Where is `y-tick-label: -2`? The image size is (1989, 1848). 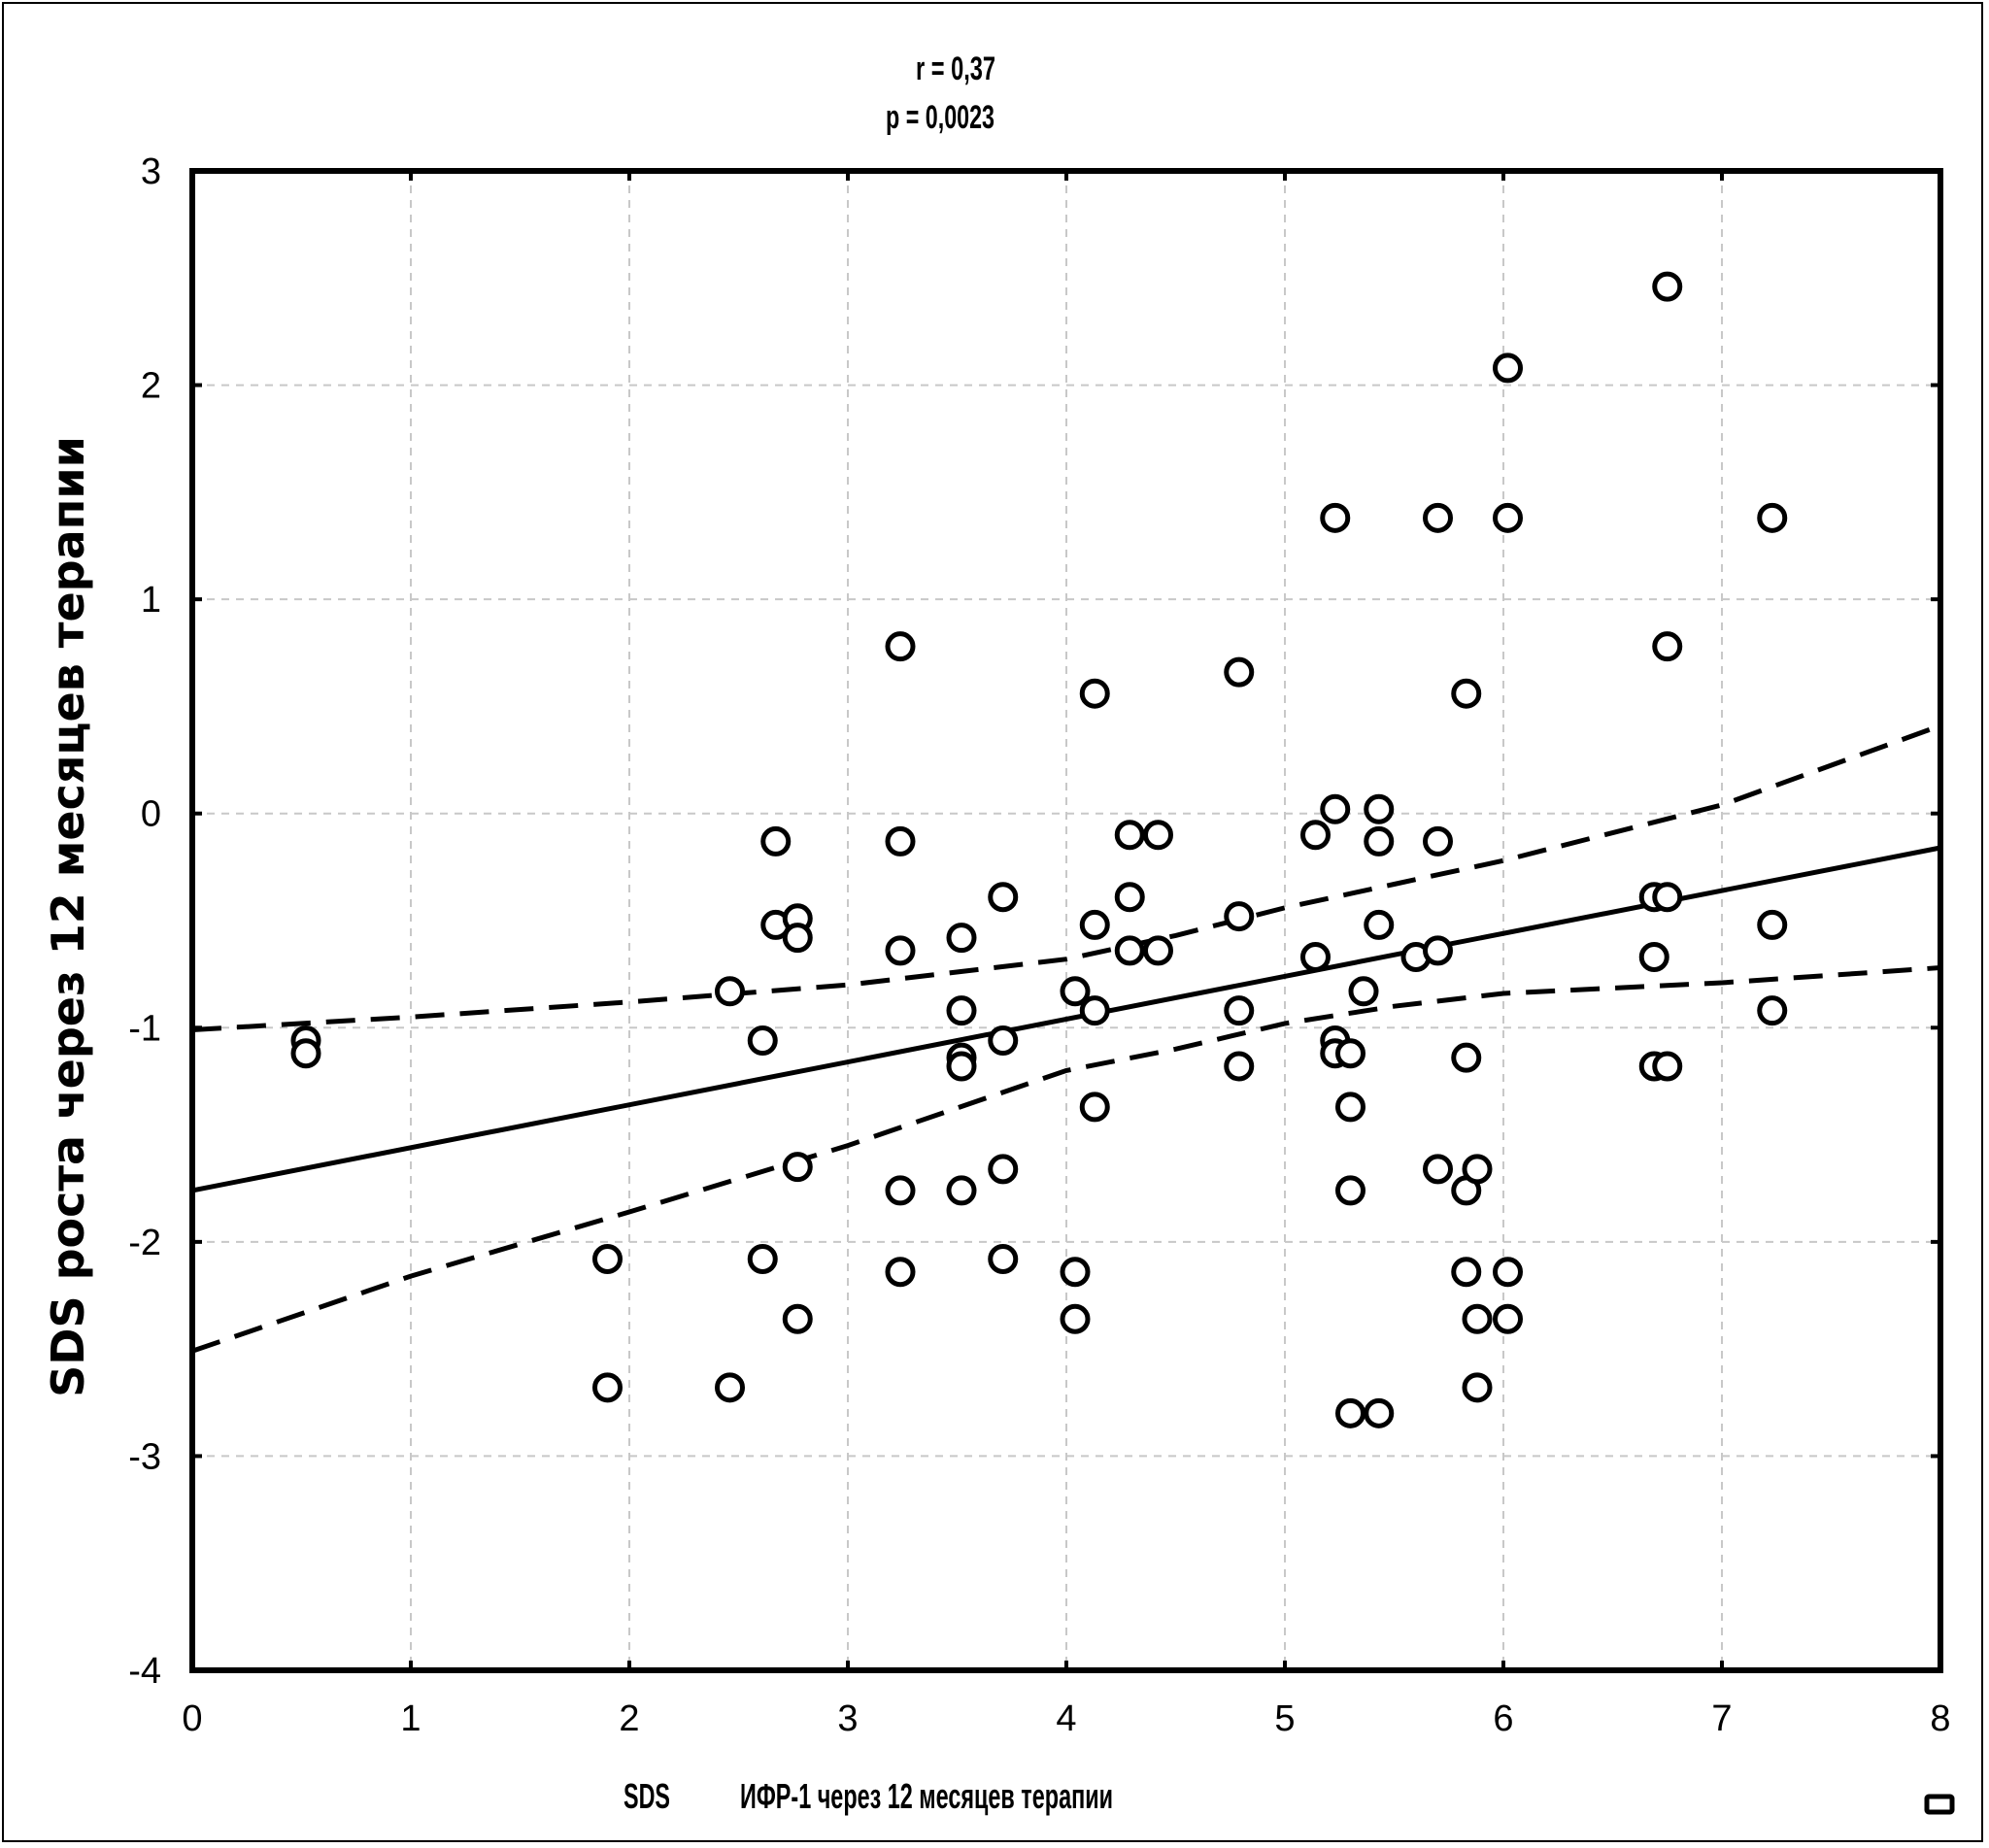
y-tick-label: -2 is located at coordinates (144, 1243).